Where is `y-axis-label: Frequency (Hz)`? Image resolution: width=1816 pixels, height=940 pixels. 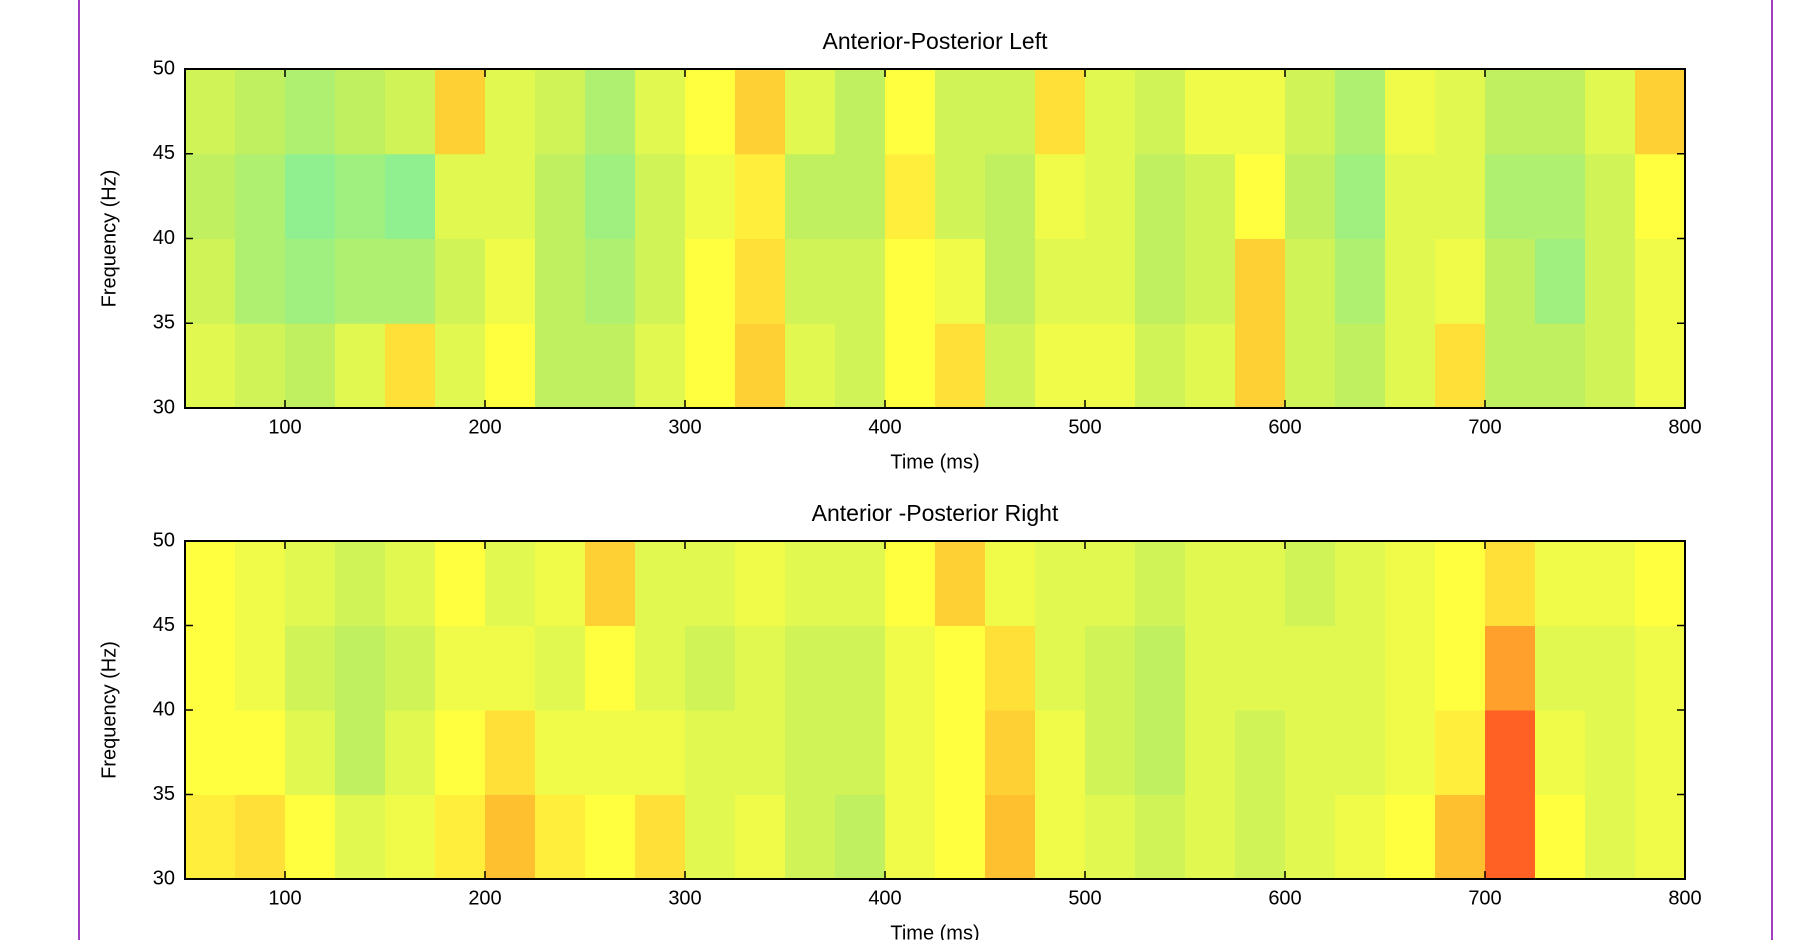
y-axis-label: Frequency (Hz) is located at coordinates (109, 710).